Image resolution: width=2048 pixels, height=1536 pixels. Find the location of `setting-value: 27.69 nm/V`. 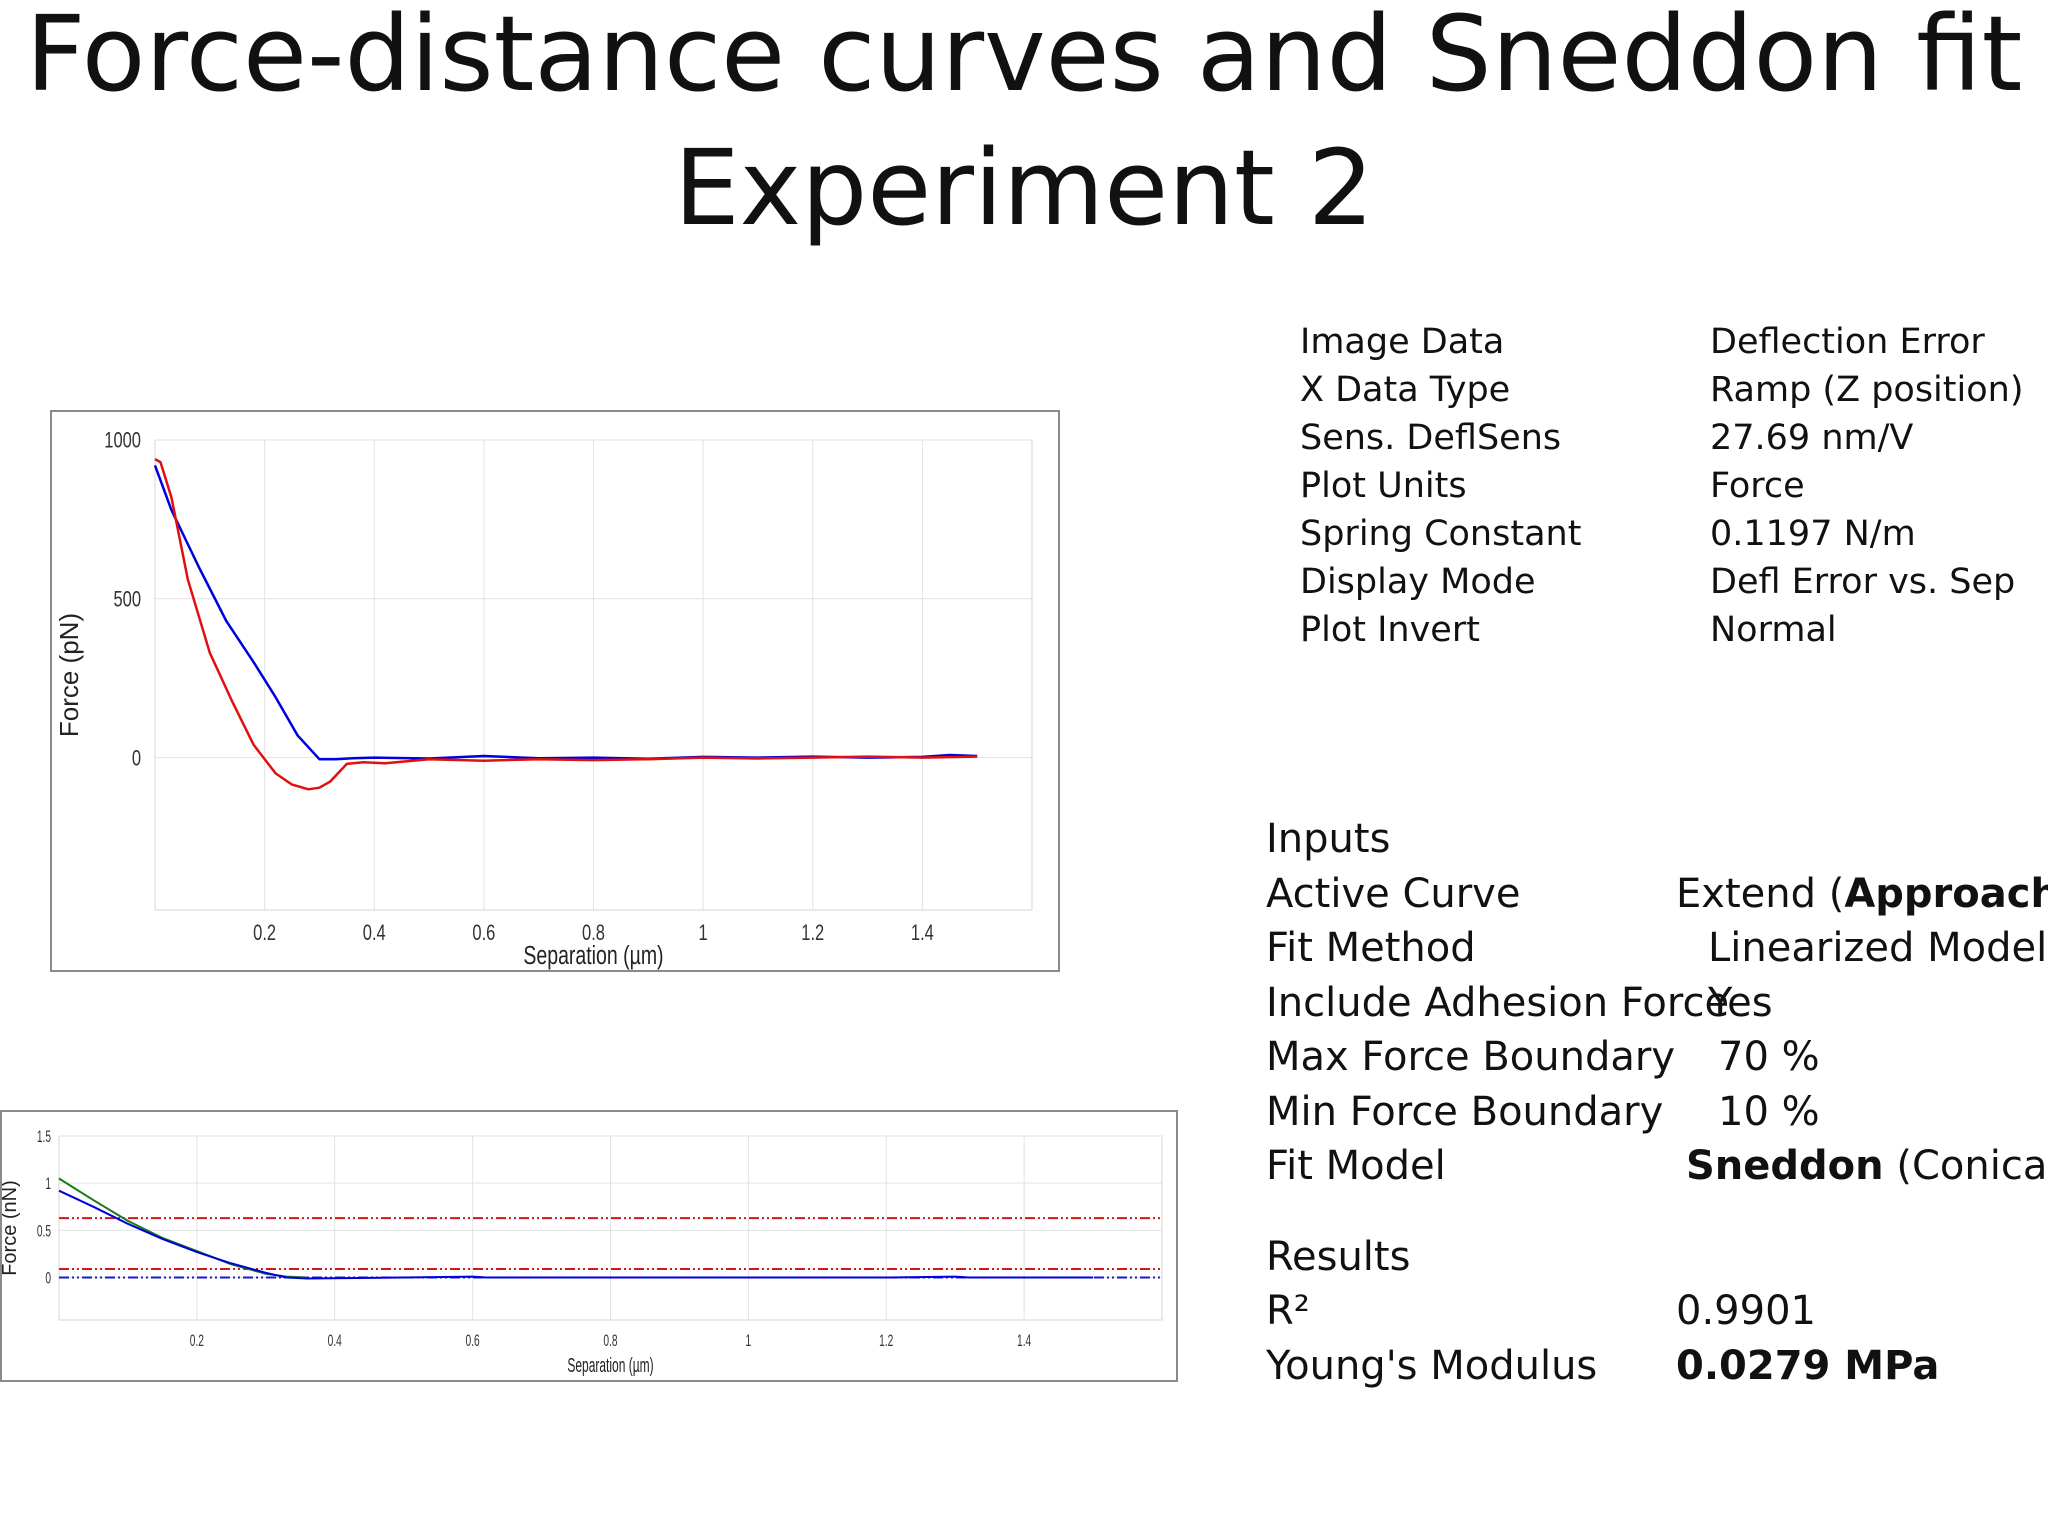

setting-value: 27.69 nm/V is located at coordinates (1812, 438).